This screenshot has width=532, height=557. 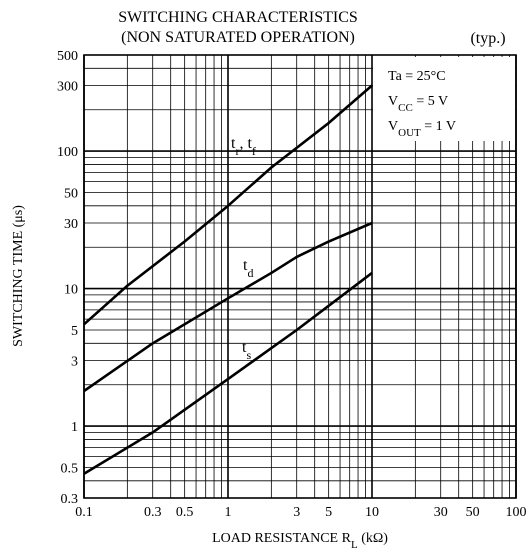 I want to click on x-axis-label: LOAD RESISTANCE RL (kΩ), so click(x=300, y=541).